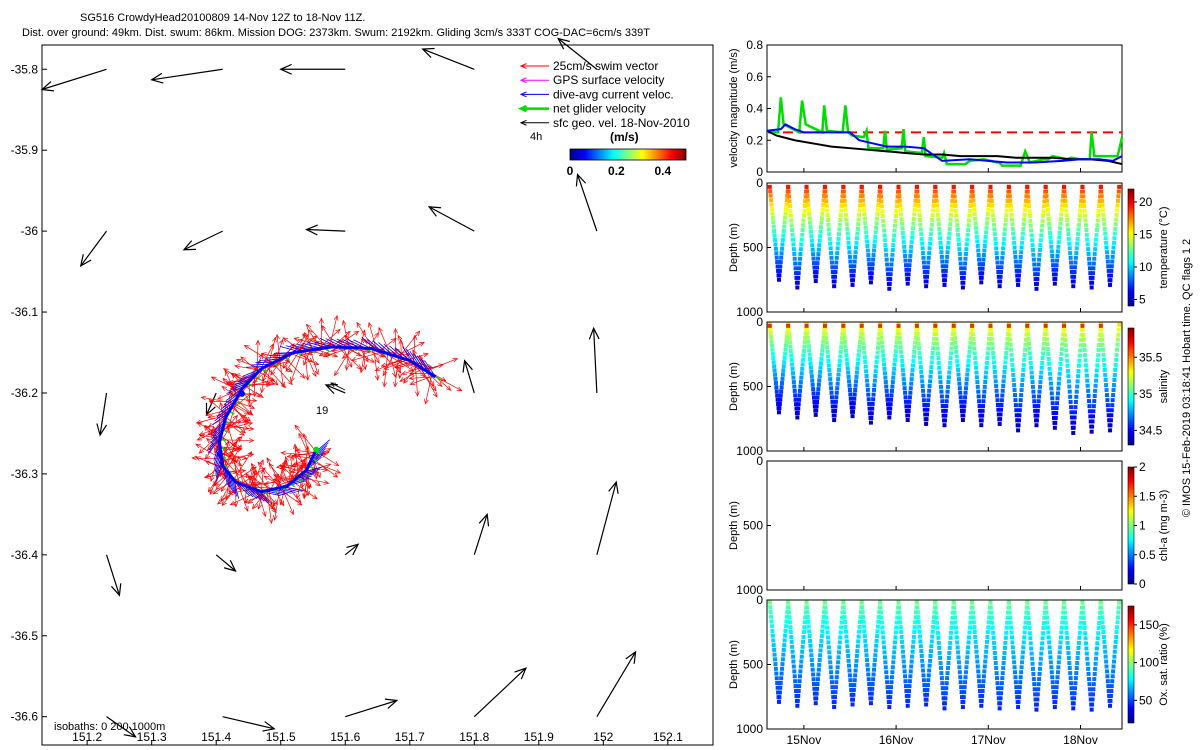  I want to click on map-xtick-label: 151.8, so click(474, 737).